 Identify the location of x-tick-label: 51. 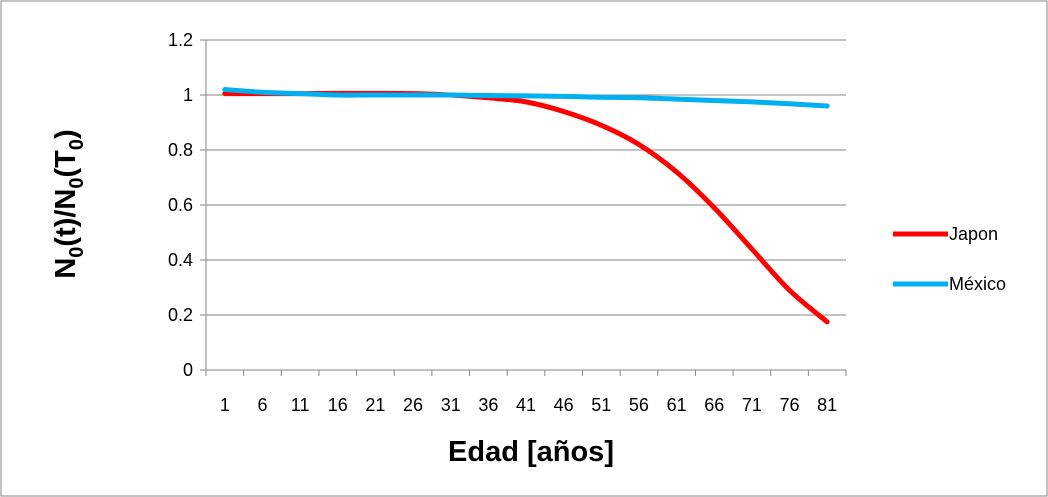
(601, 405).